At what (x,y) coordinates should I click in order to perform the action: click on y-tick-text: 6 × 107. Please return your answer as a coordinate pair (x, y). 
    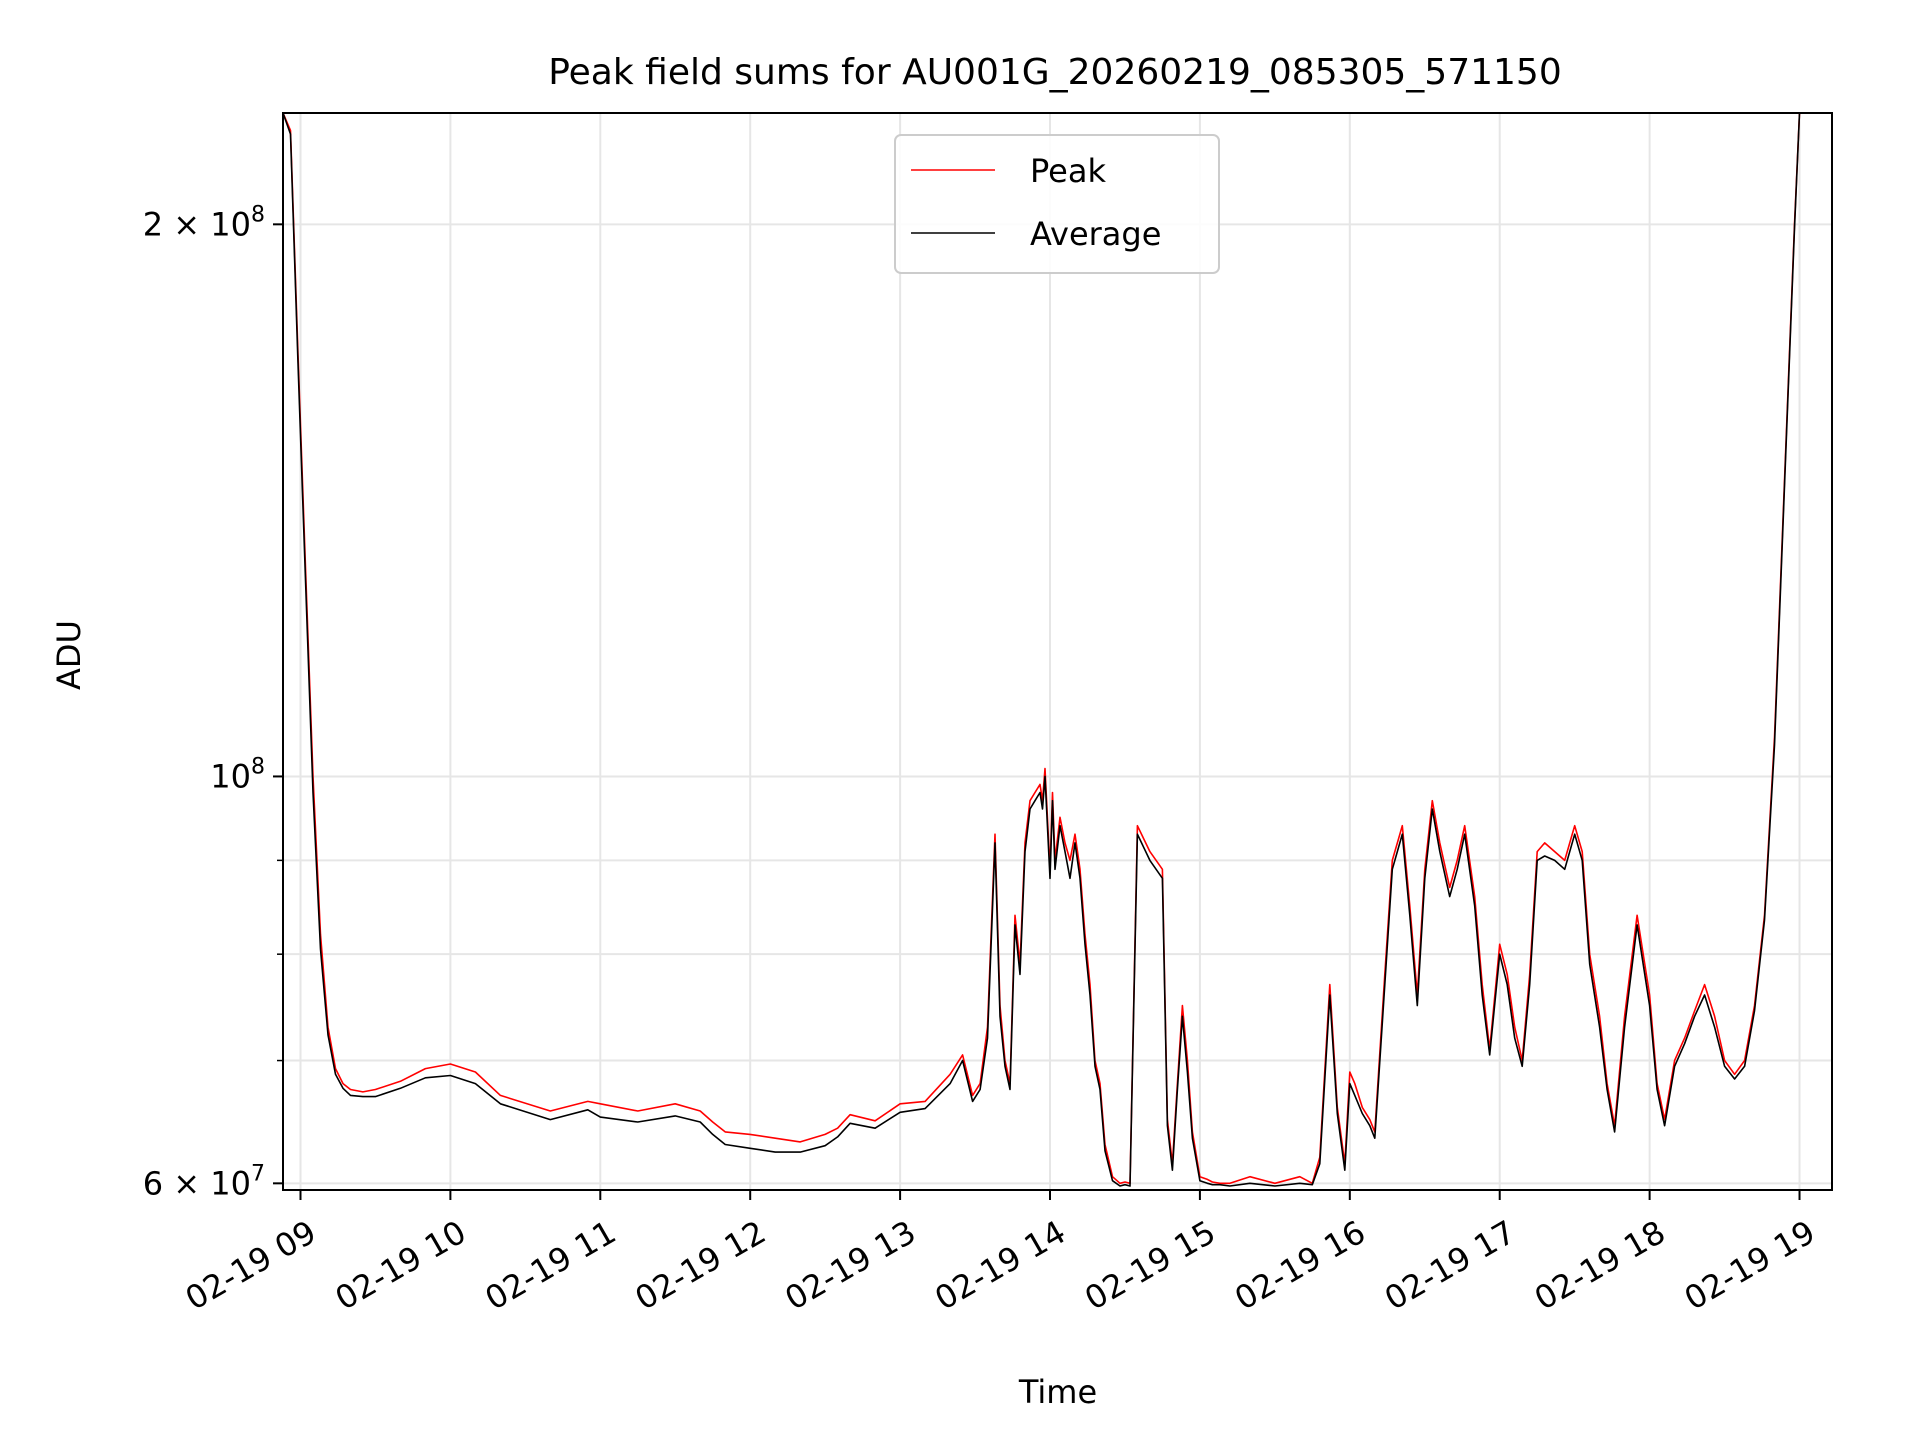
    Looking at the image, I should click on (204, 1181).